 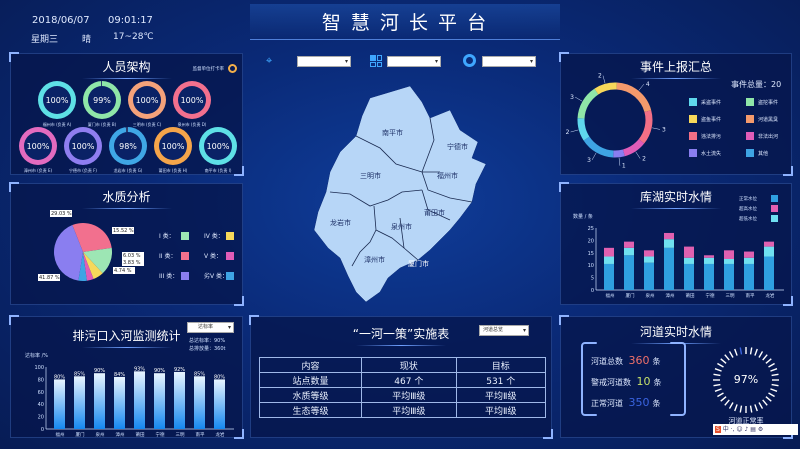 I want to click on map-label: 莆田市, so click(x=434, y=213).